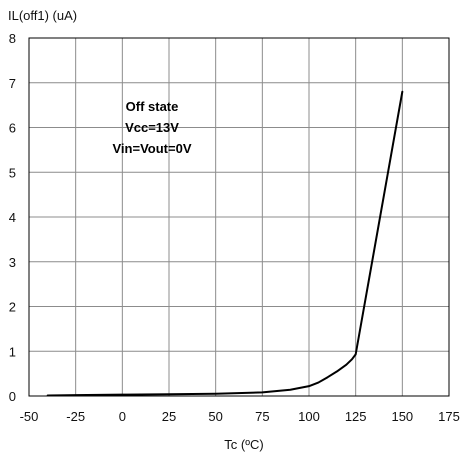 The height and width of the screenshot is (461, 471). What do you see at coordinates (12, 396) in the screenshot?
I see `y-tick-label: 0` at bounding box center [12, 396].